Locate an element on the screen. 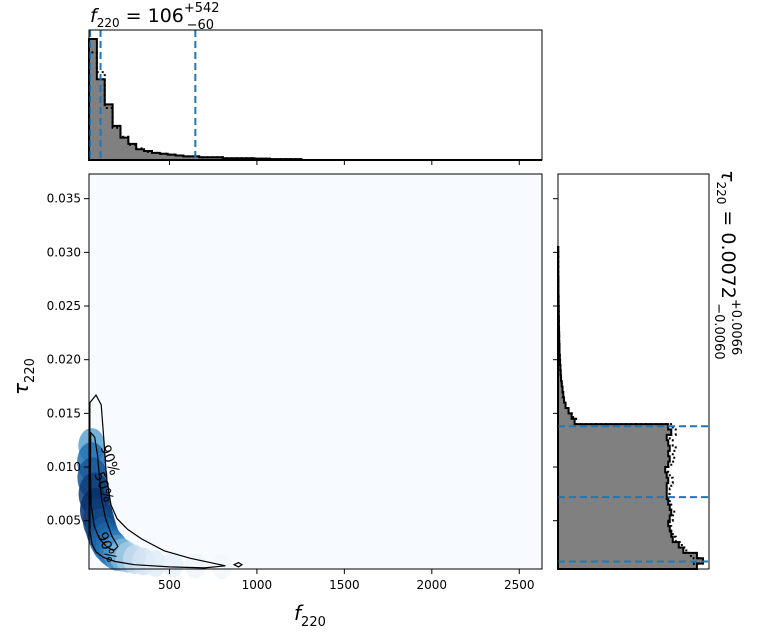 This screenshot has height=635, width=757. y-tick-label: 0.025 is located at coordinates (64, 306).